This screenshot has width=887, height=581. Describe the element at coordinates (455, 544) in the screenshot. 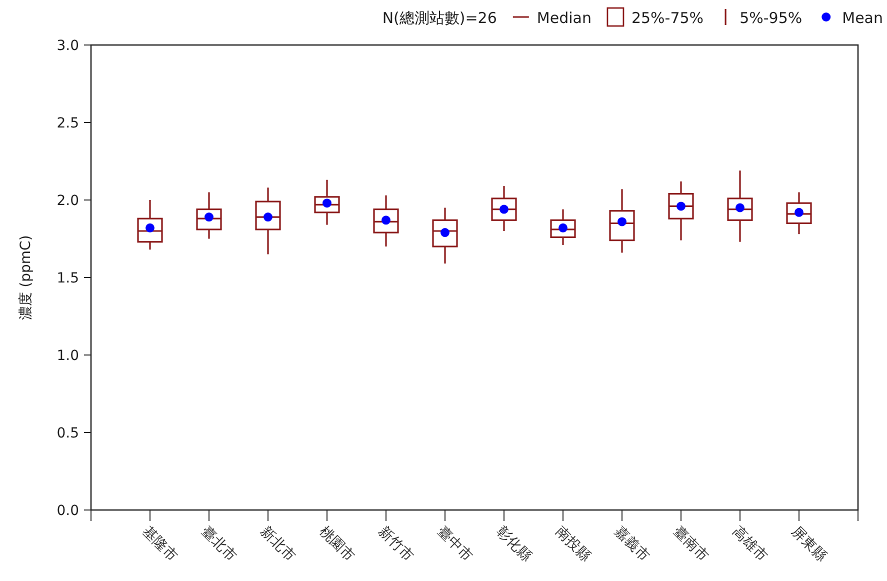

I see `x-tick-label: 臺中市` at that location.